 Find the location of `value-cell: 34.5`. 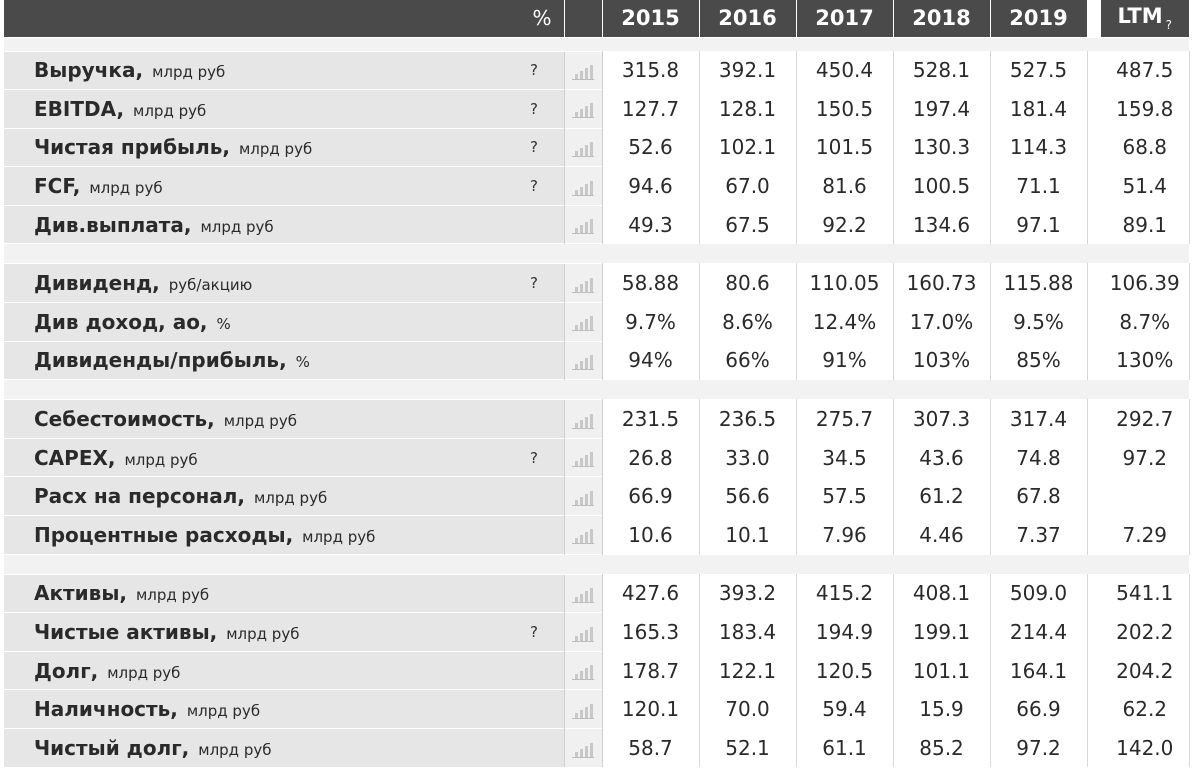

value-cell: 34.5 is located at coordinates (845, 457).